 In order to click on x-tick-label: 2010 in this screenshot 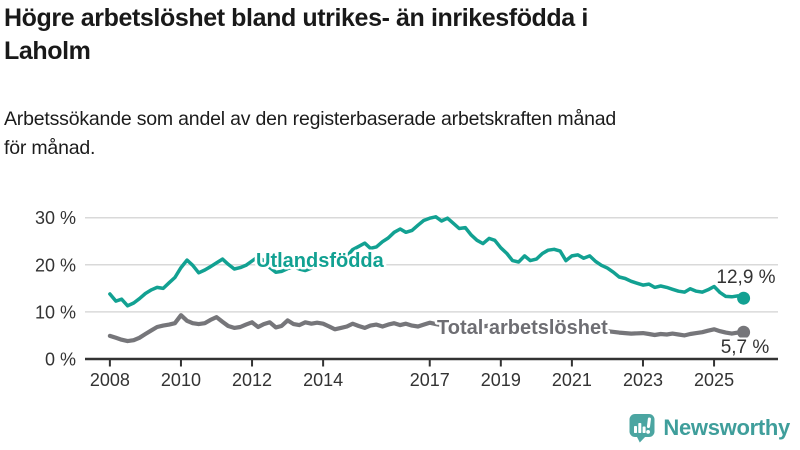, I will do `click(181, 380)`.